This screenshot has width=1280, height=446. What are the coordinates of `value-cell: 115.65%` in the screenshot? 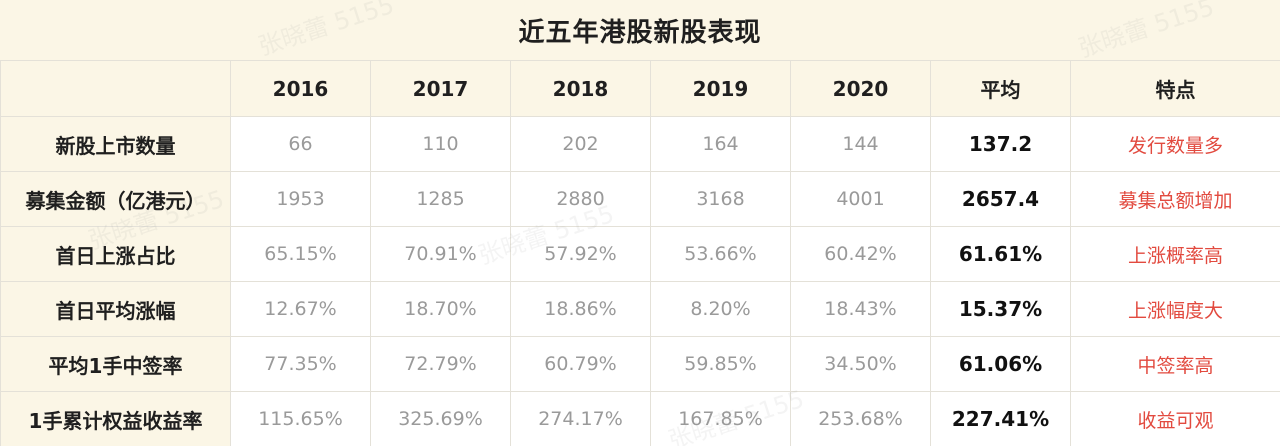 It's located at (300, 418).